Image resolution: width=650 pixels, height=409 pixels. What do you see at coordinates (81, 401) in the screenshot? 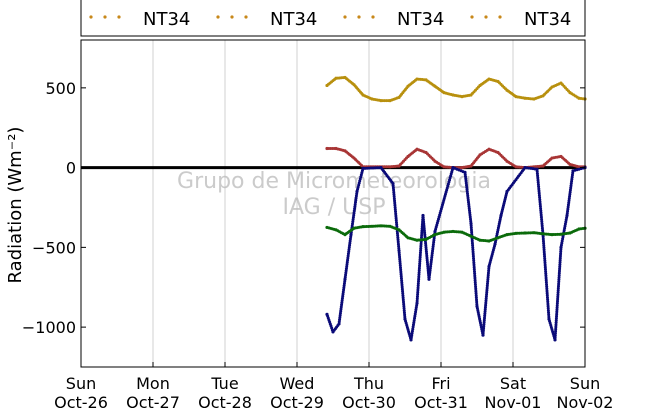
I see `x-tick-date: Oct-26` at bounding box center [81, 401].